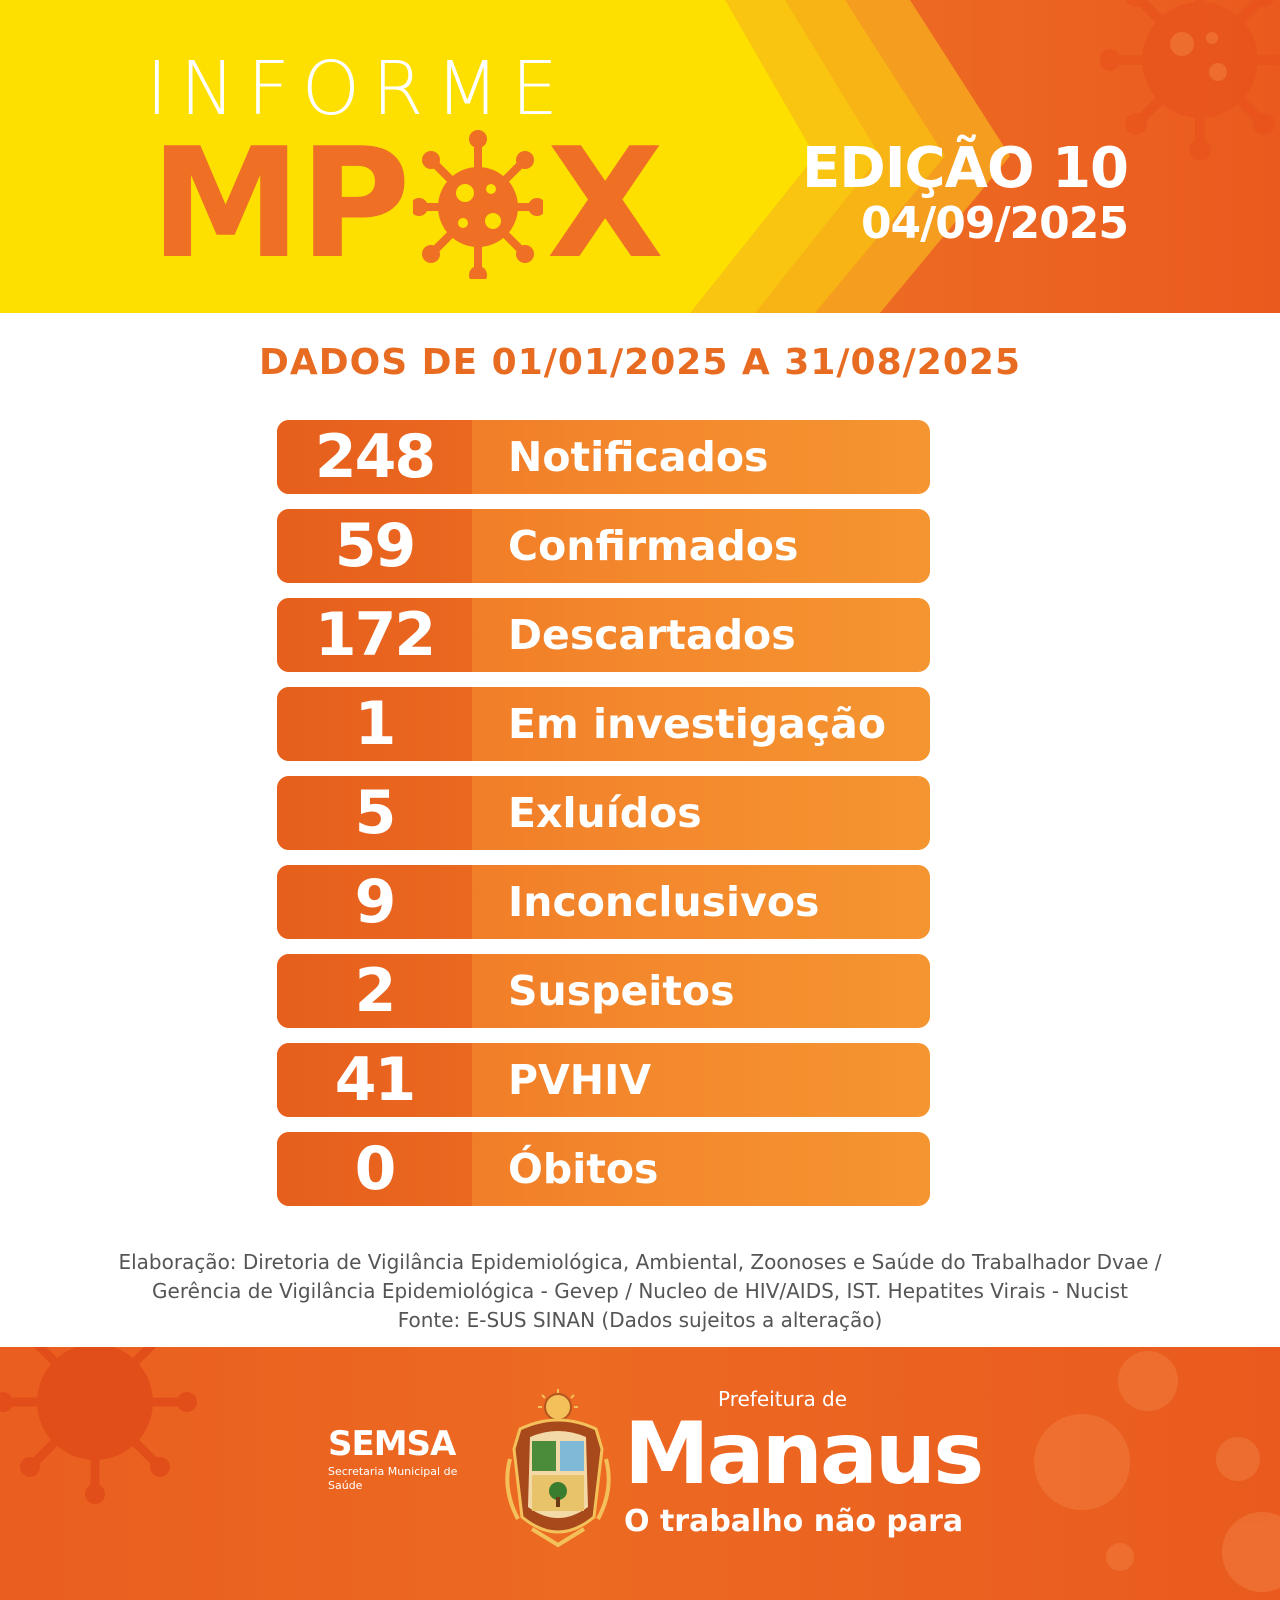 The image size is (1280, 1600). I want to click on title-mpox: MP, so click(407, 203).